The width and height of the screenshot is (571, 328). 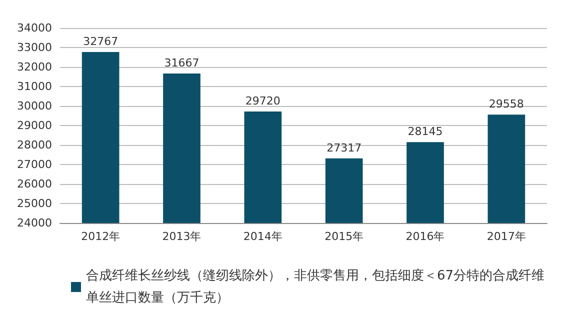 I want to click on x-tick-label: 2015年, so click(x=344, y=236).